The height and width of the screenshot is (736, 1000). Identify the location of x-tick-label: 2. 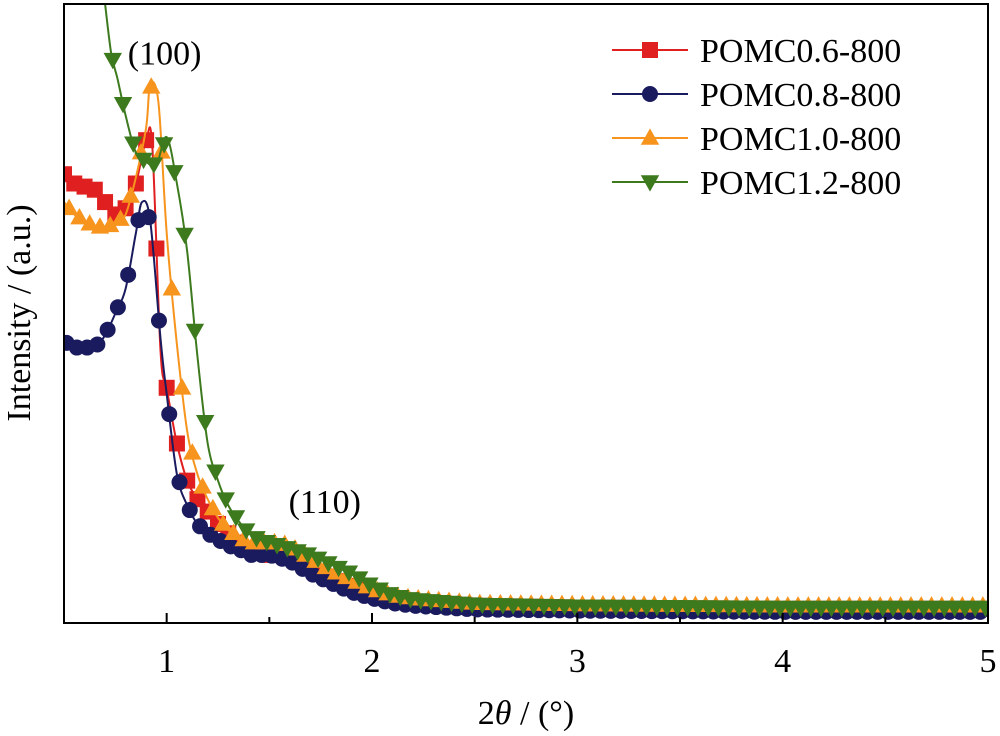
(372, 661).